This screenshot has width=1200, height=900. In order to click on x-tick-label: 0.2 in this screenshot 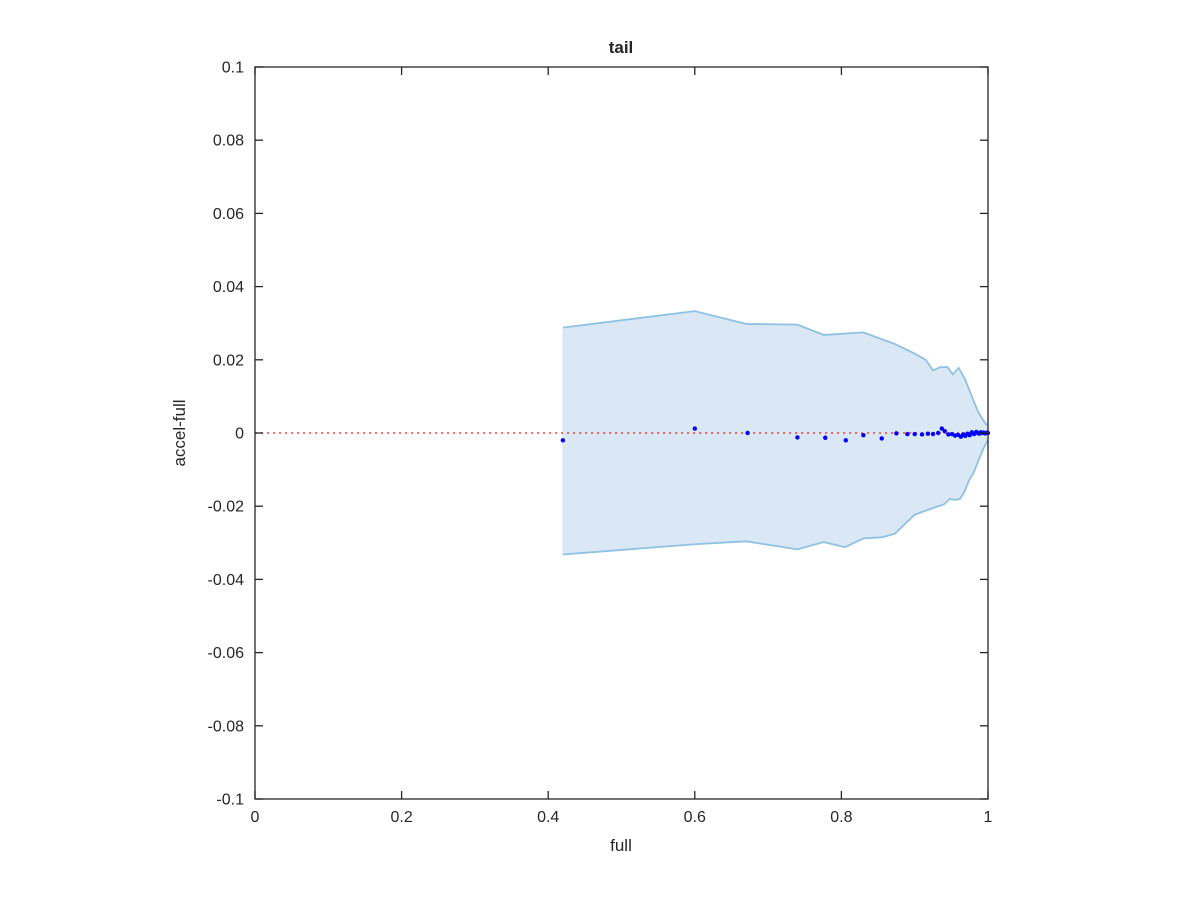, I will do `click(401, 817)`.